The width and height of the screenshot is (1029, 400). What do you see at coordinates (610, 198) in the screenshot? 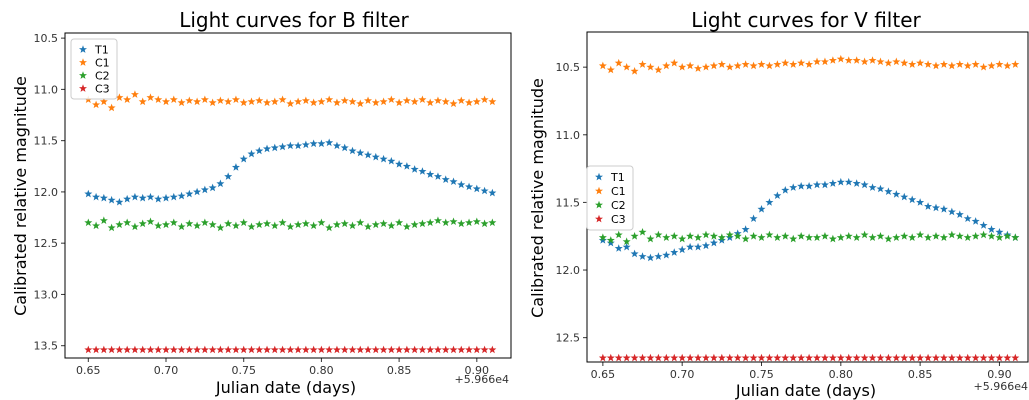
I see `legend-box` at bounding box center [610, 198].